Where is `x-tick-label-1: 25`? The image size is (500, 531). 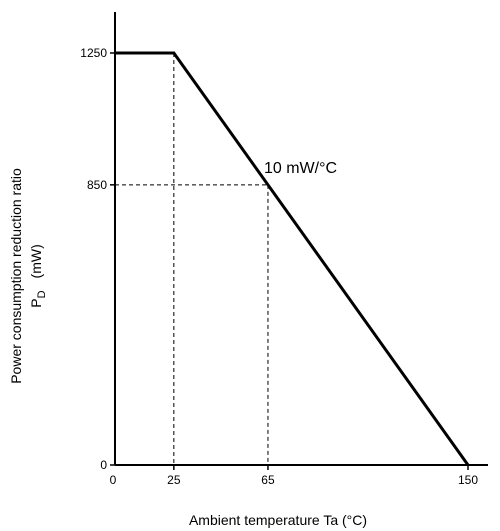
x-tick-label-1: 25 is located at coordinates (174, 480).